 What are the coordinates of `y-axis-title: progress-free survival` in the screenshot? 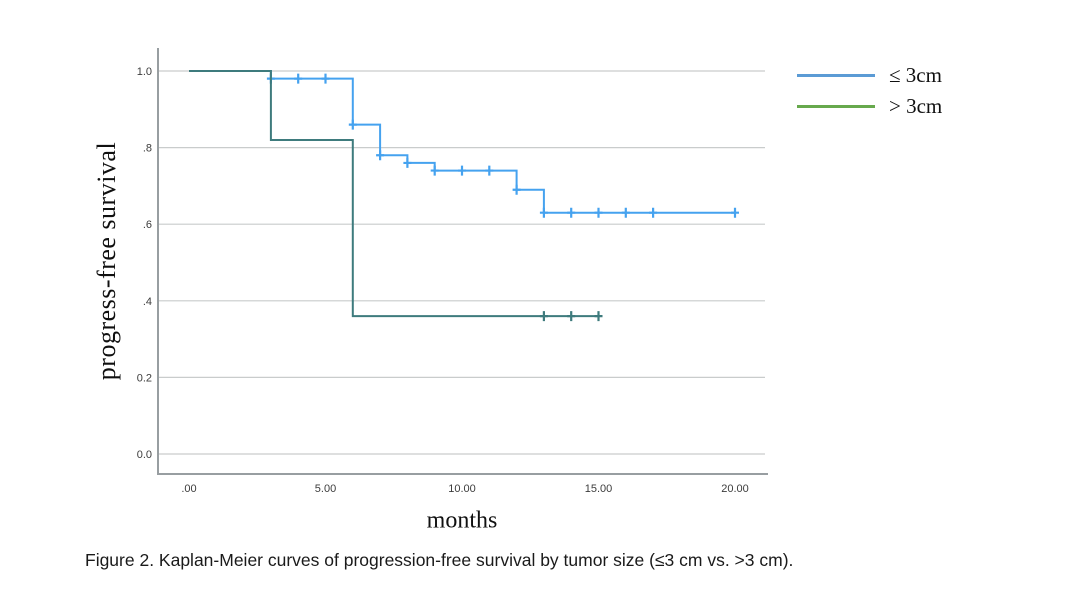 It's located at (106, 261).